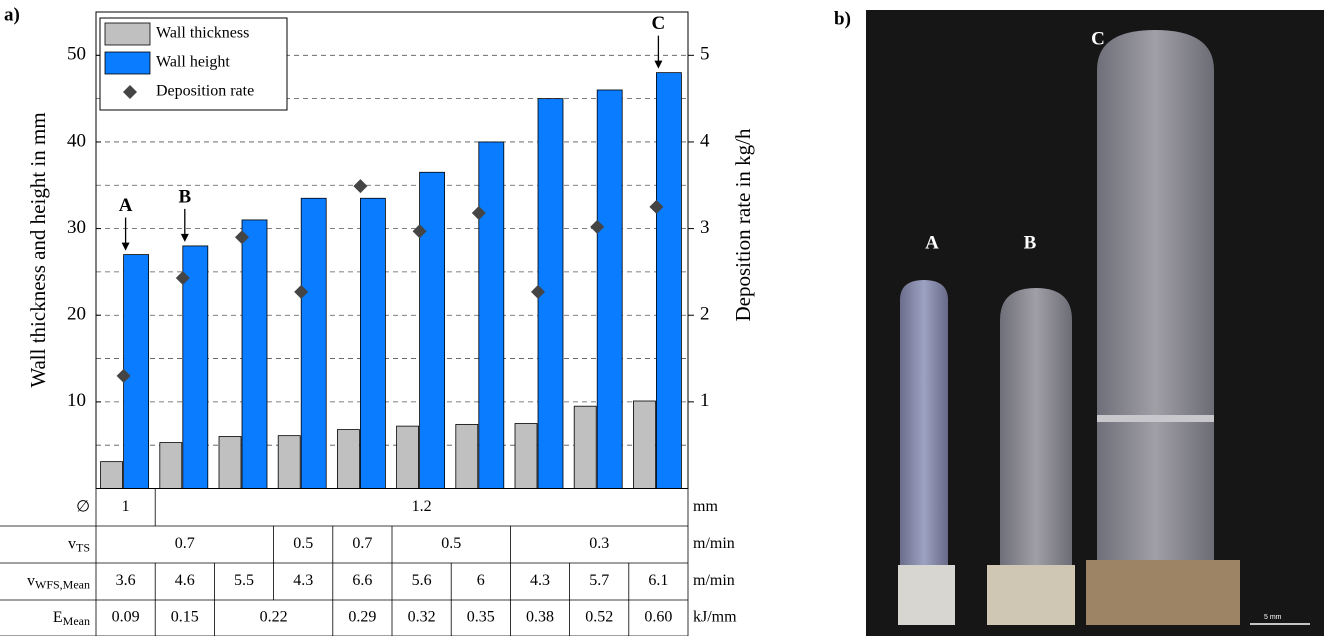 The height and width of the screenshot is (636, 1324). Describe the element at coordinates (540, 617) in the screenshot. I see `table-cell: 0.38` at that location.